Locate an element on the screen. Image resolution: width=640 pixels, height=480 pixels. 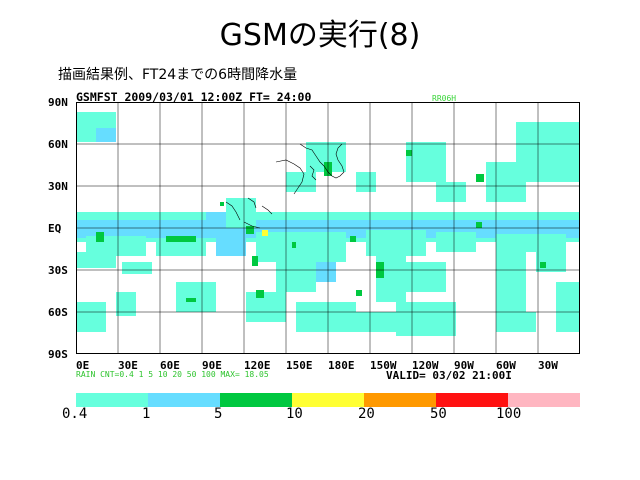
latitude-label: 30S is located at coordinates (58, 270).